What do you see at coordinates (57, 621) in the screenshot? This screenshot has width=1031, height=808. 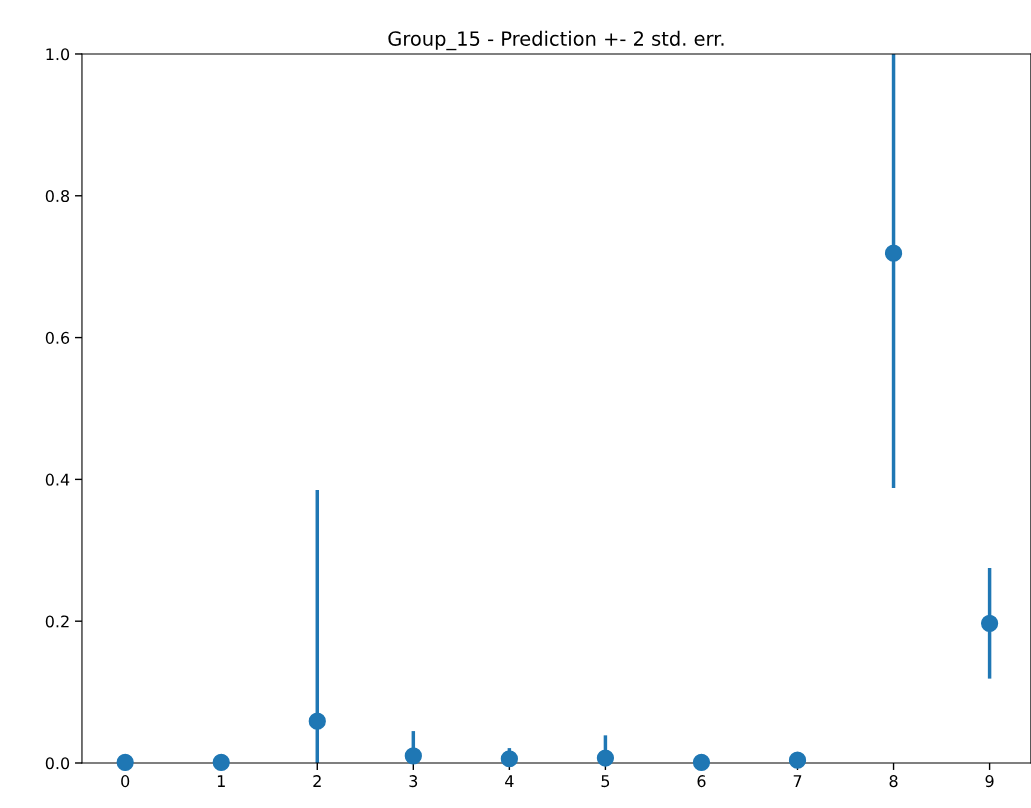 I see `y-tick-label: 0.2` at bounding box center [57, 621].